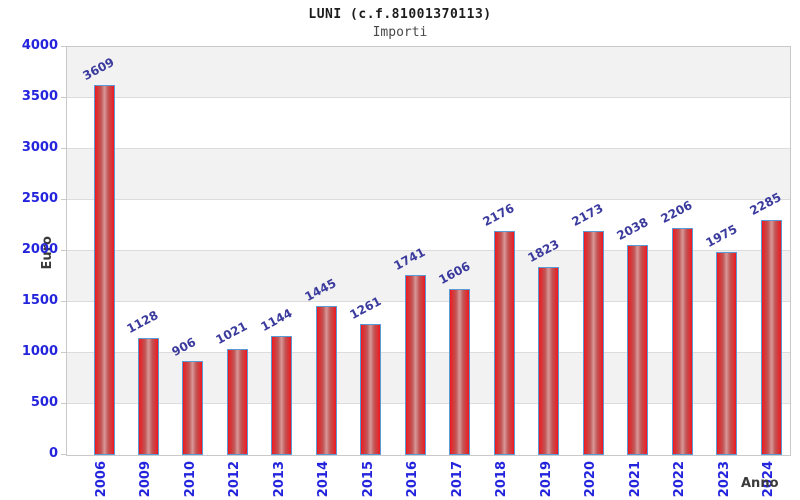  Describe the element at coordinates (53, 453) in the screenshot. I see `y-tick-label: 0` at that location.